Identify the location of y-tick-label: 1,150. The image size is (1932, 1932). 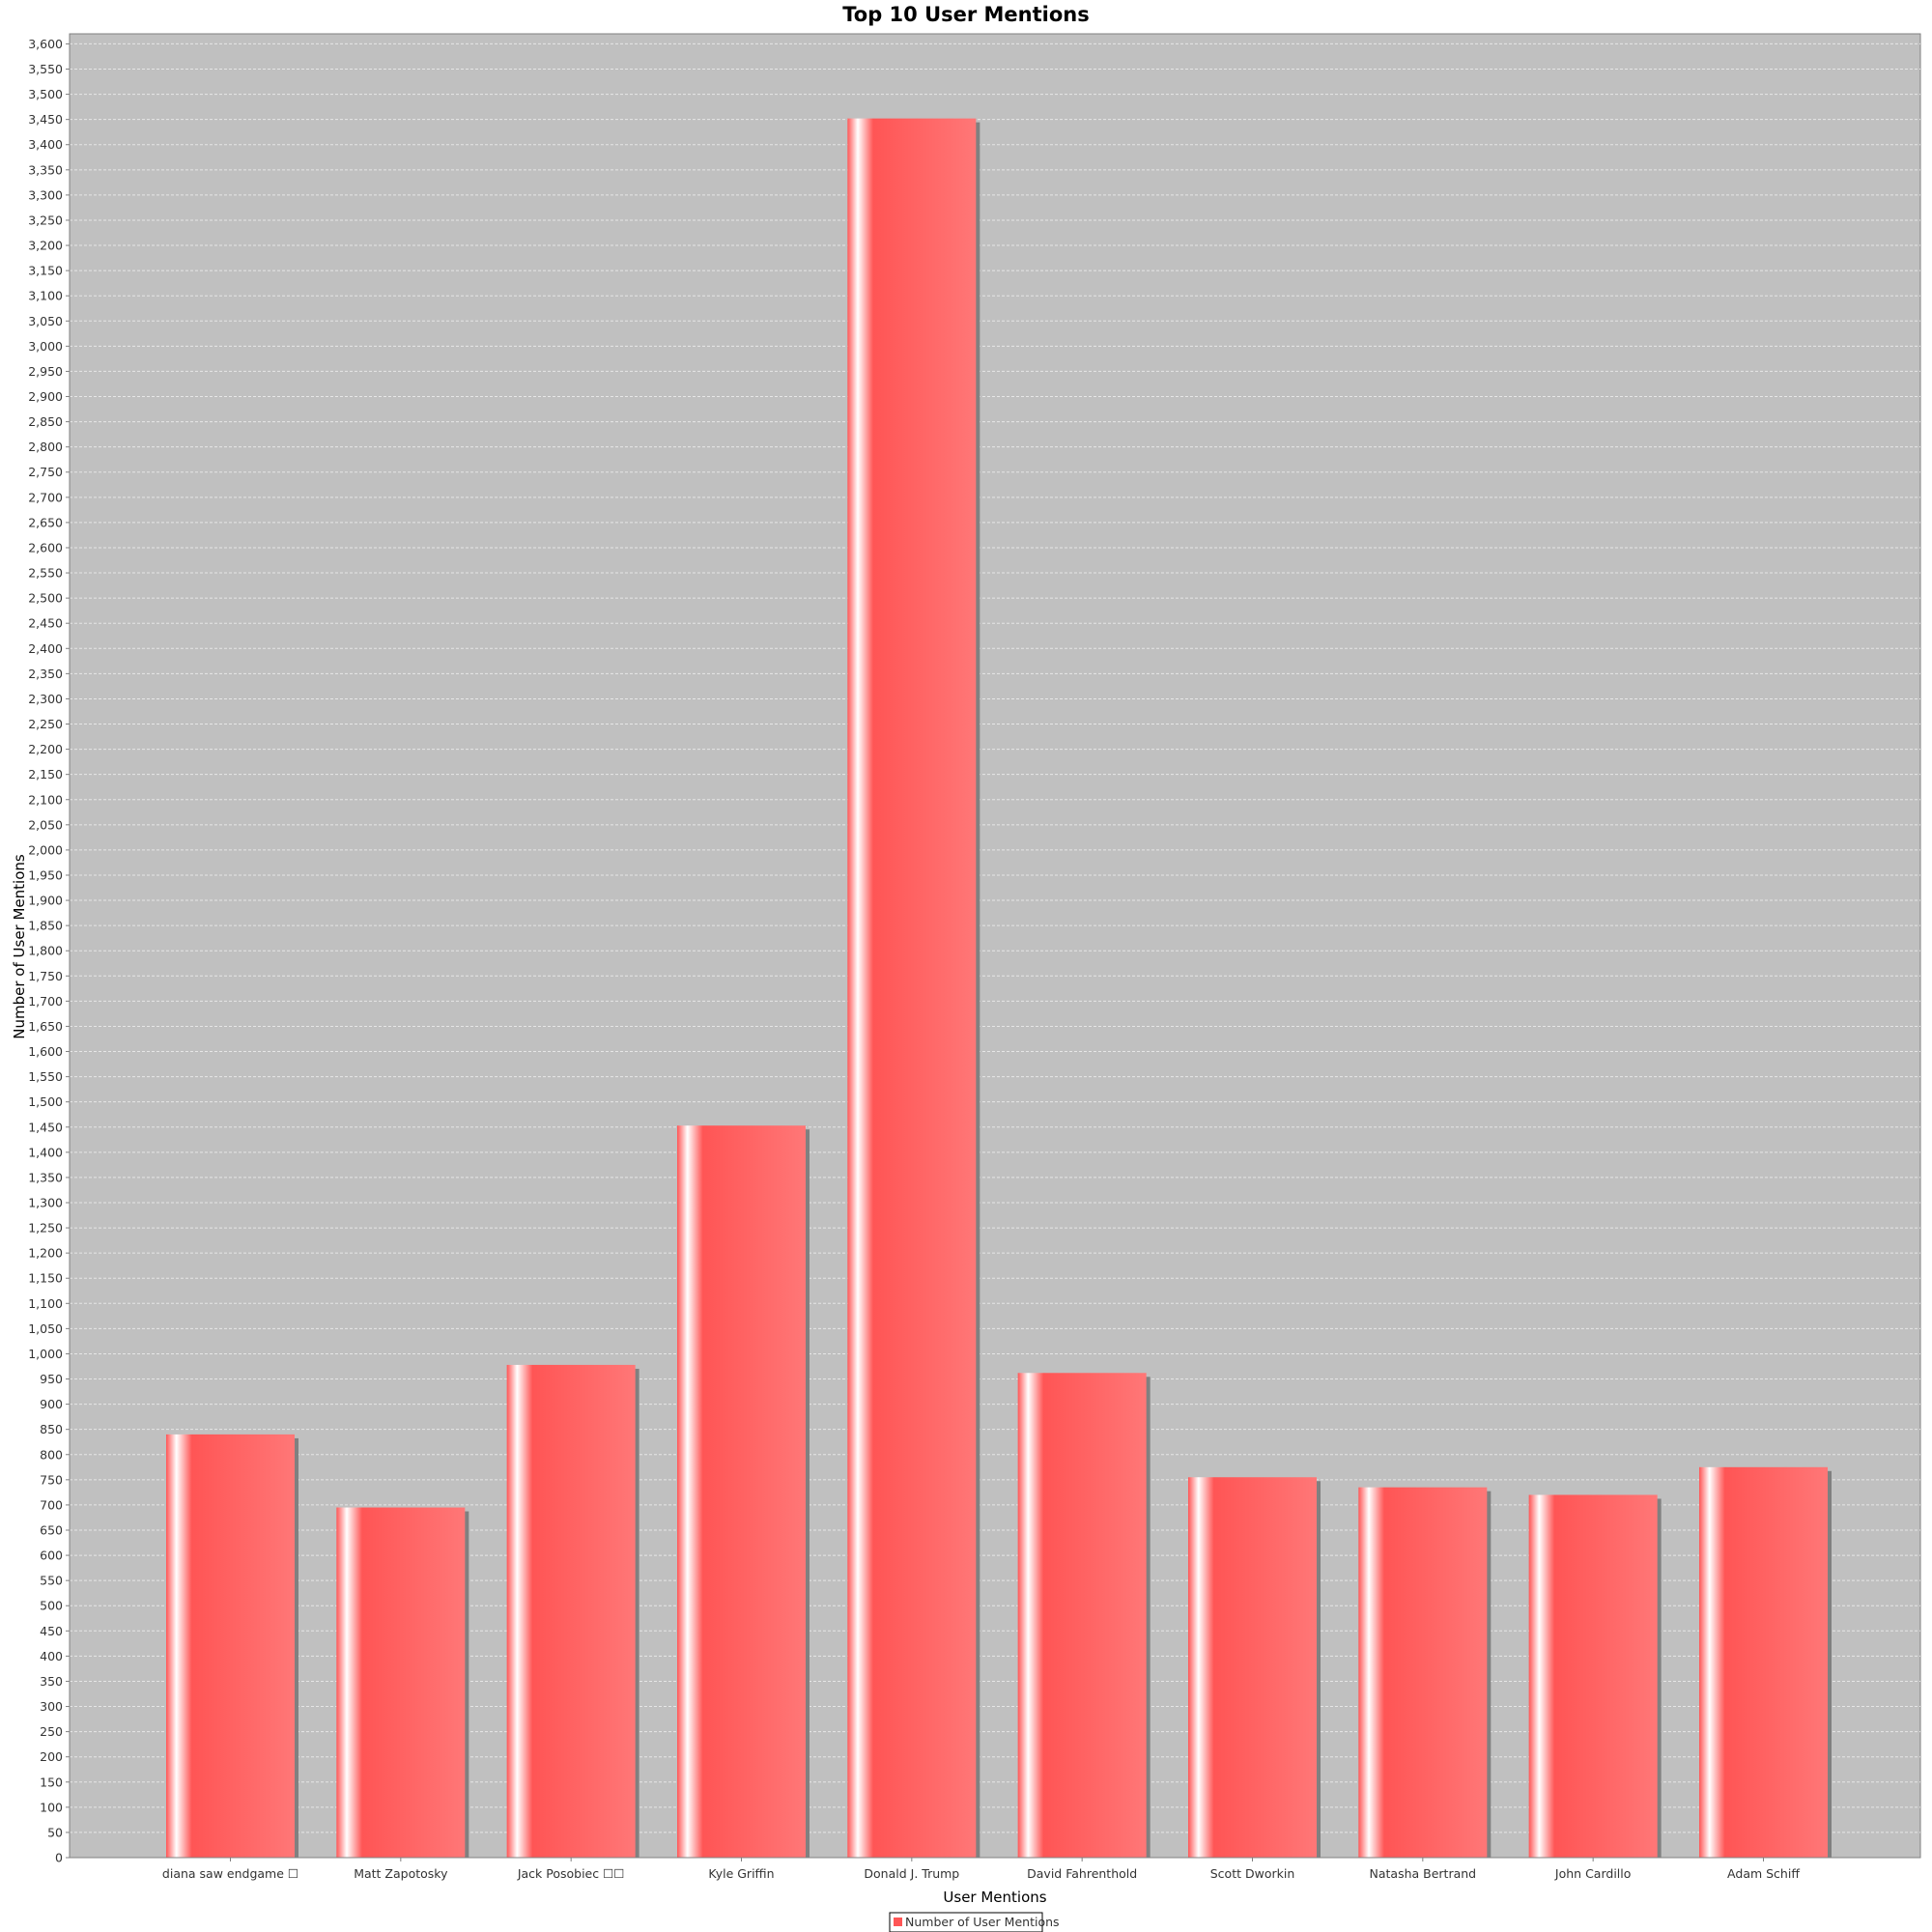
(45, 1278).